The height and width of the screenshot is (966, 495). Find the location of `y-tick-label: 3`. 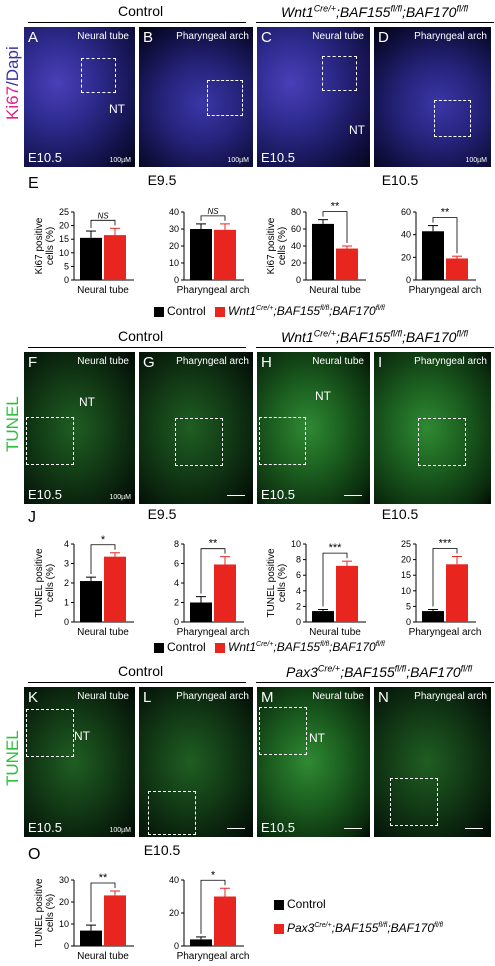

y-tick-label: 3 is located at coordinates (66, 564).